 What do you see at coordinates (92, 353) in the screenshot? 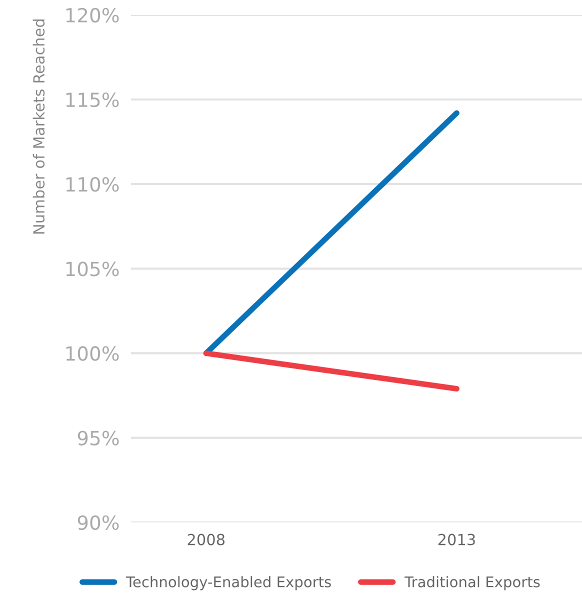
I see `y-tick-label: 100%` at bounding box center [92, 353].